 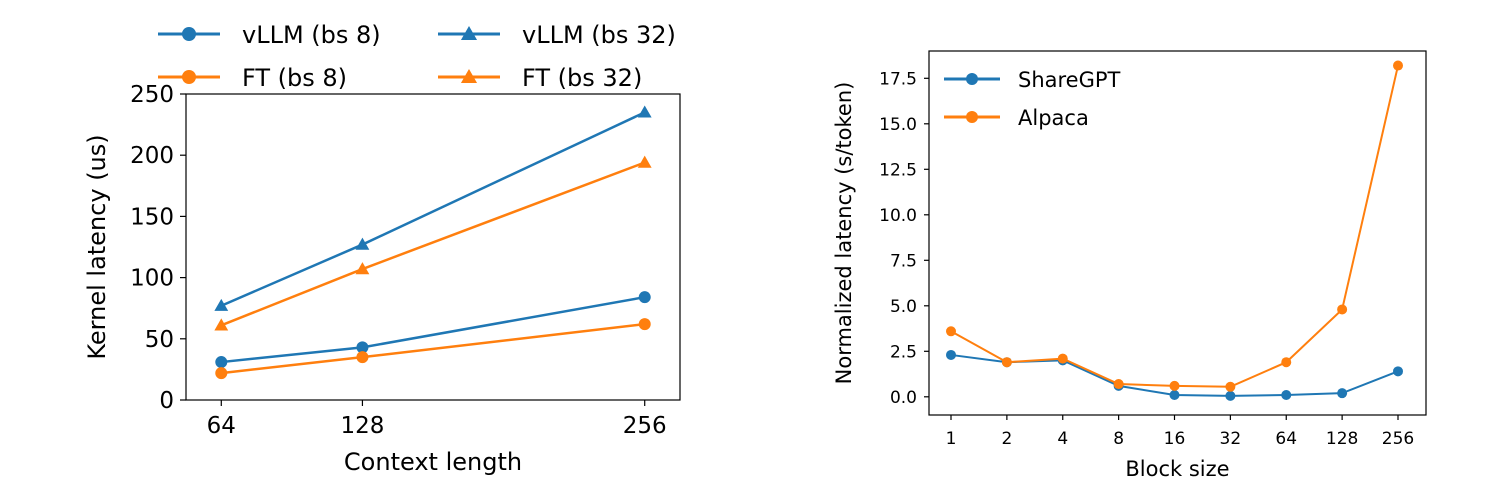 What do you see at coordinates (294, 78) in the screenshot?
I see `legend-label: FT (bs 8)` at bounding box center [294, 78].